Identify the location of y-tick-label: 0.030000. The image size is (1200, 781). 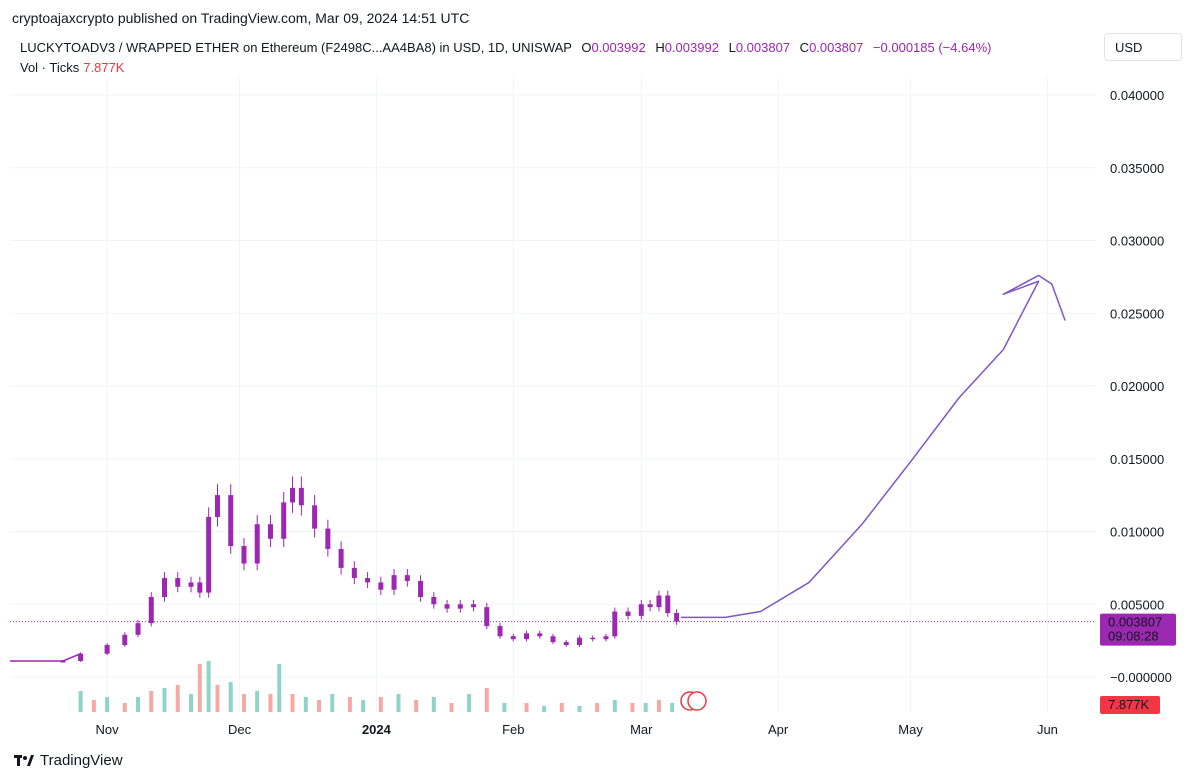
(1137, 241).